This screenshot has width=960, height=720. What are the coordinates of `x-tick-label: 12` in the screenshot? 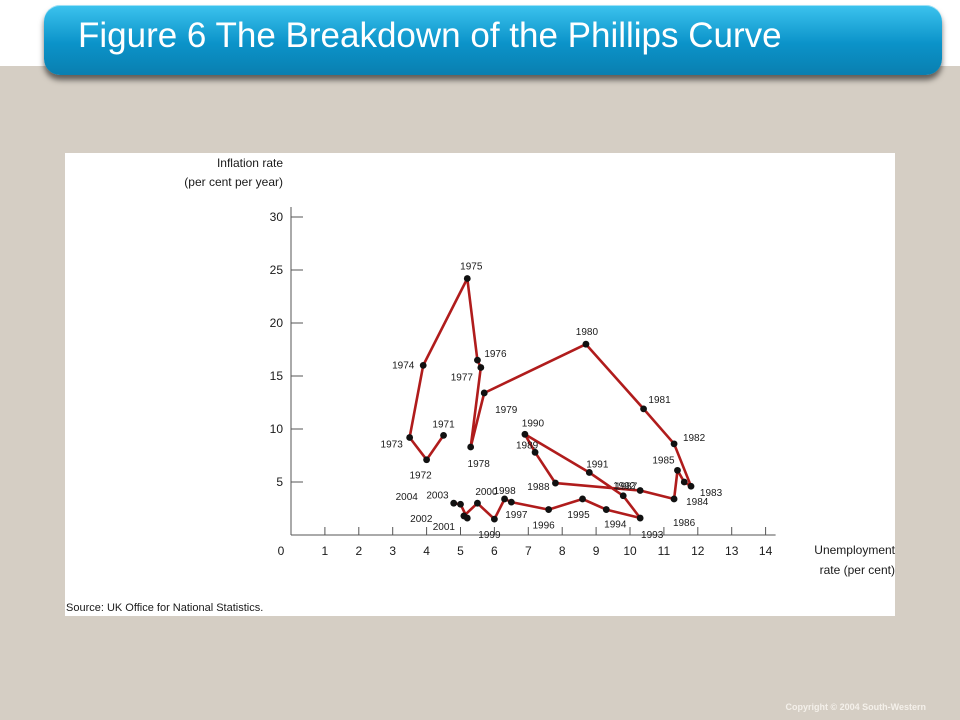 It's located at (698, 551).